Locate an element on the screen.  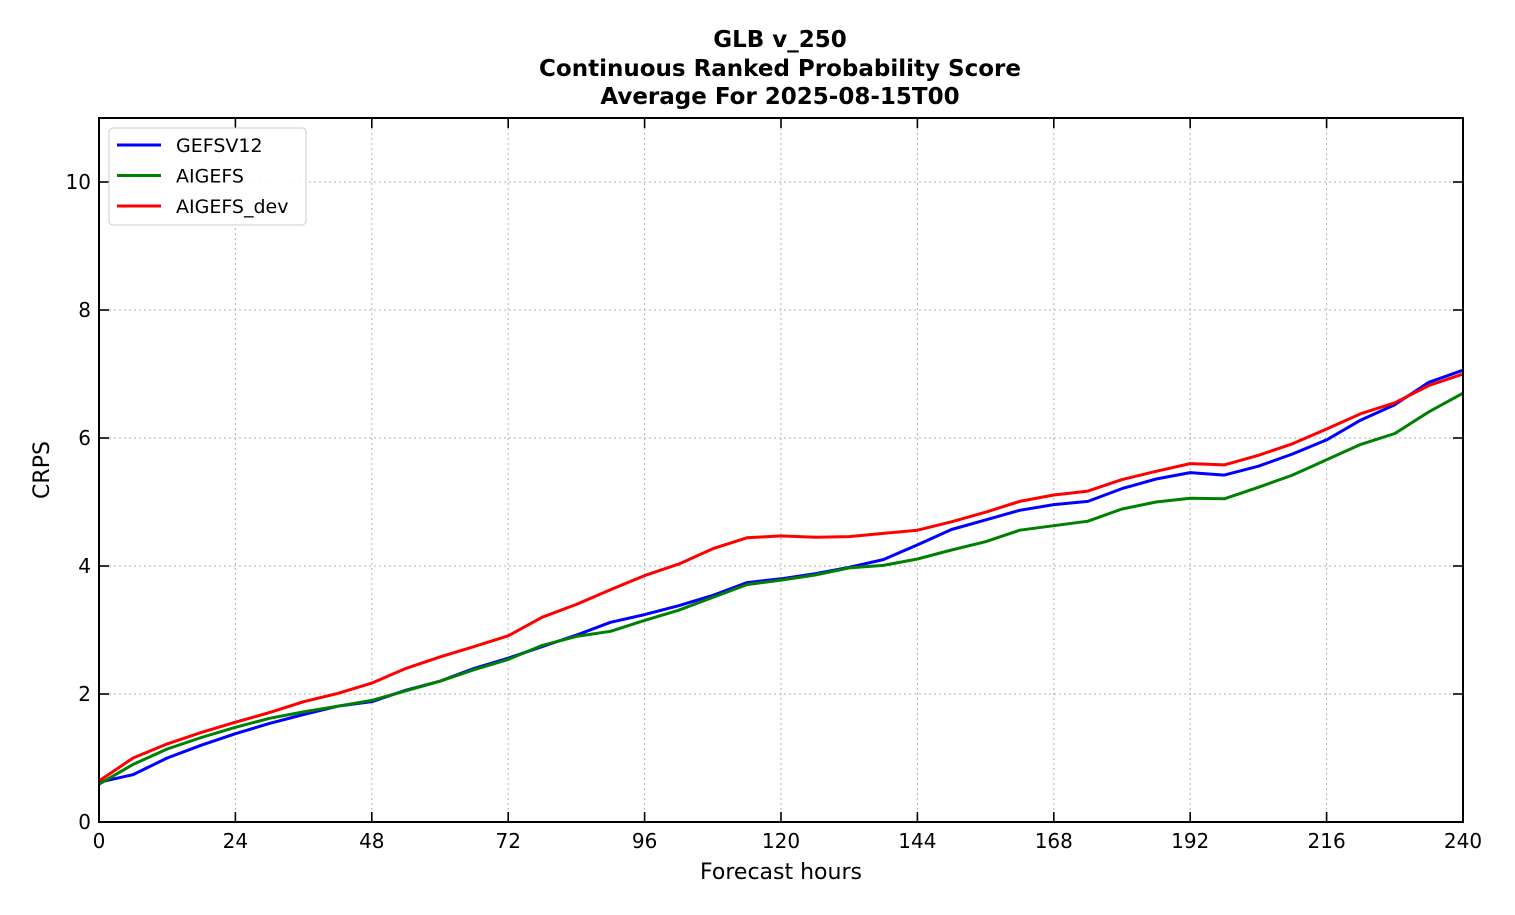
x-tick-label: 120 is located at coordinates (781, 841).